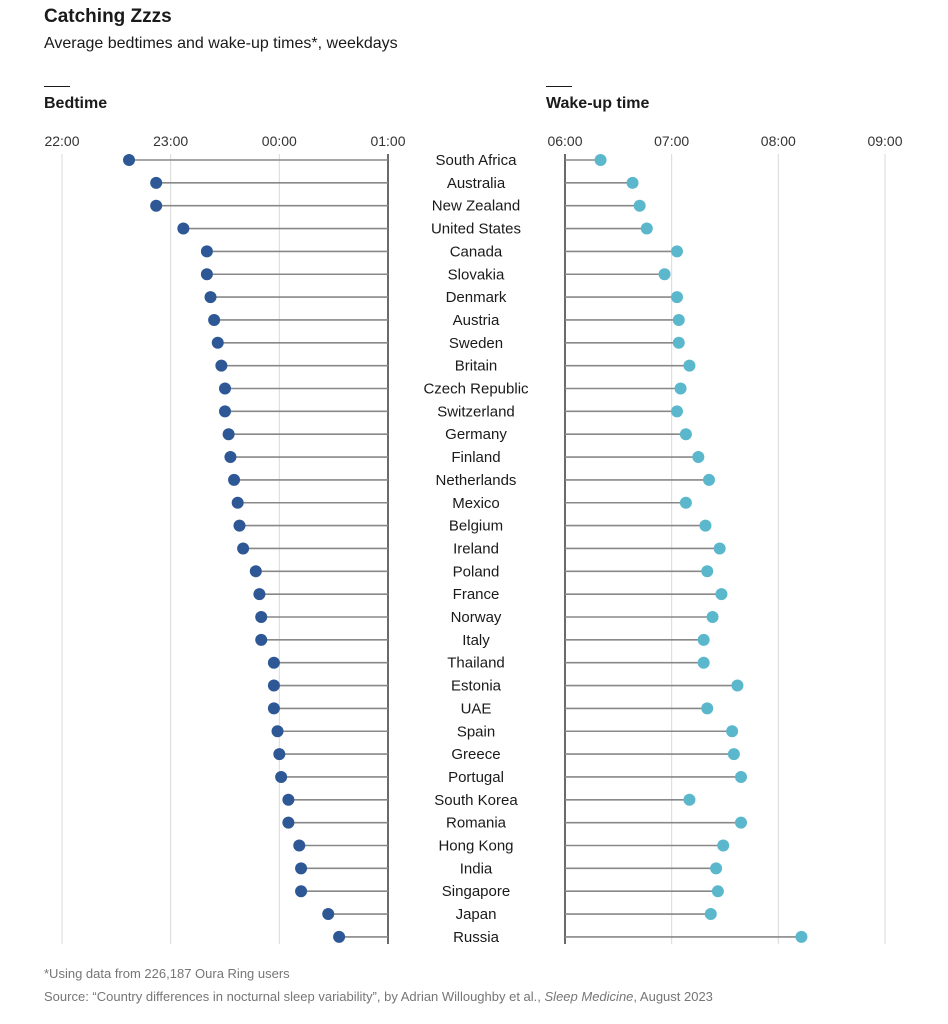 The height and width of the screenshot is (1024, 948). What do you see at coordinates (243, 548) in the screenshot?
I see `bedtime-dot-ireland` at bounding box center [243, 548].